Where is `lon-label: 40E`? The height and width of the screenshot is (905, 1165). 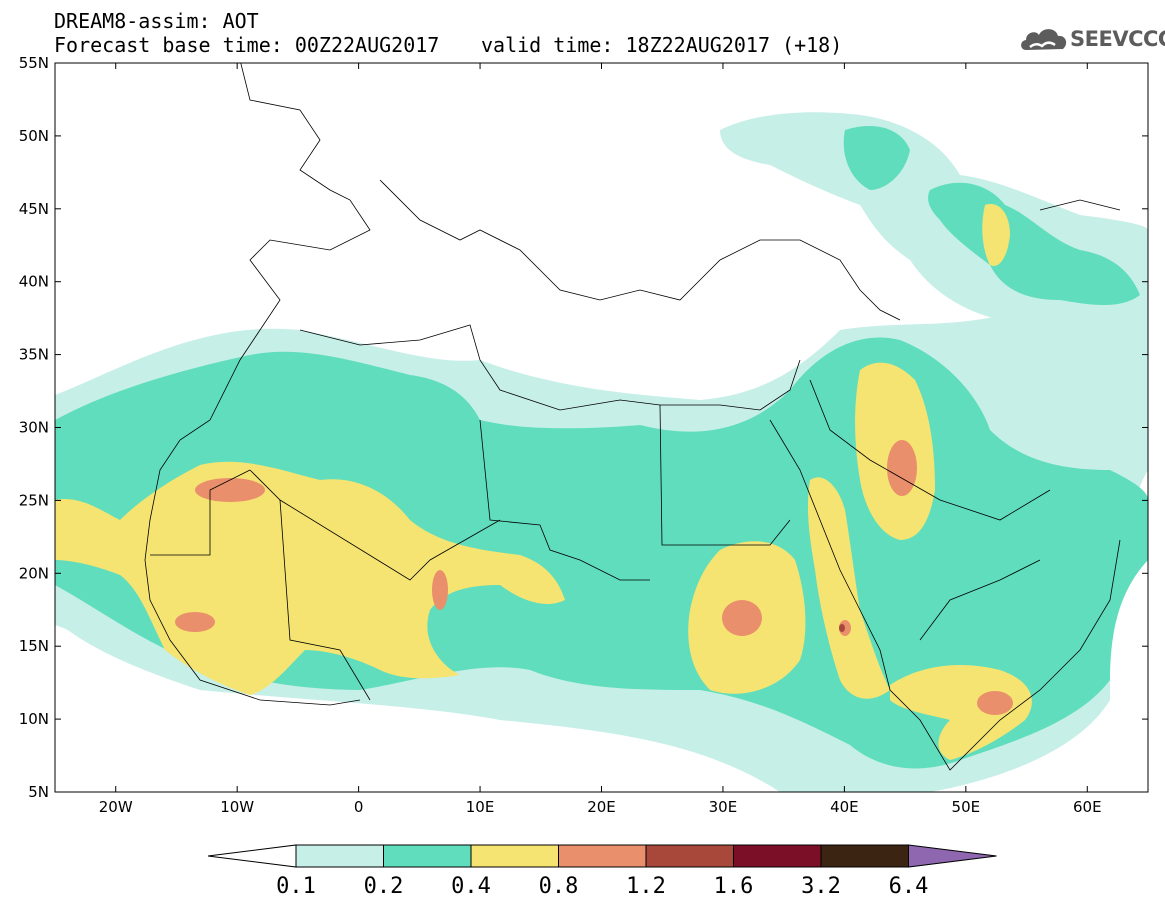
lon-label: 40E is located at coordinates (844, 807).